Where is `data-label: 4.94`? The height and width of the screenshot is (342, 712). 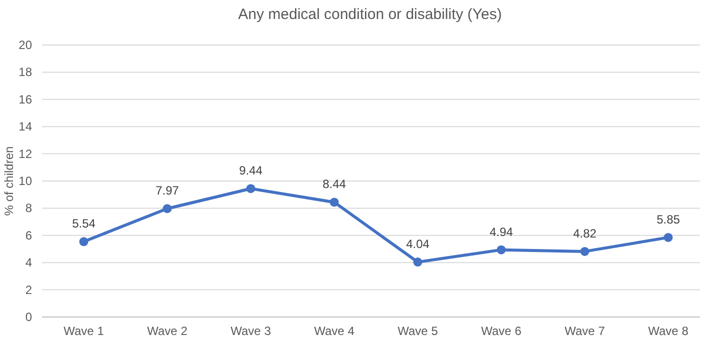
data-label: 4.94 is located at coordinates (502, 231).